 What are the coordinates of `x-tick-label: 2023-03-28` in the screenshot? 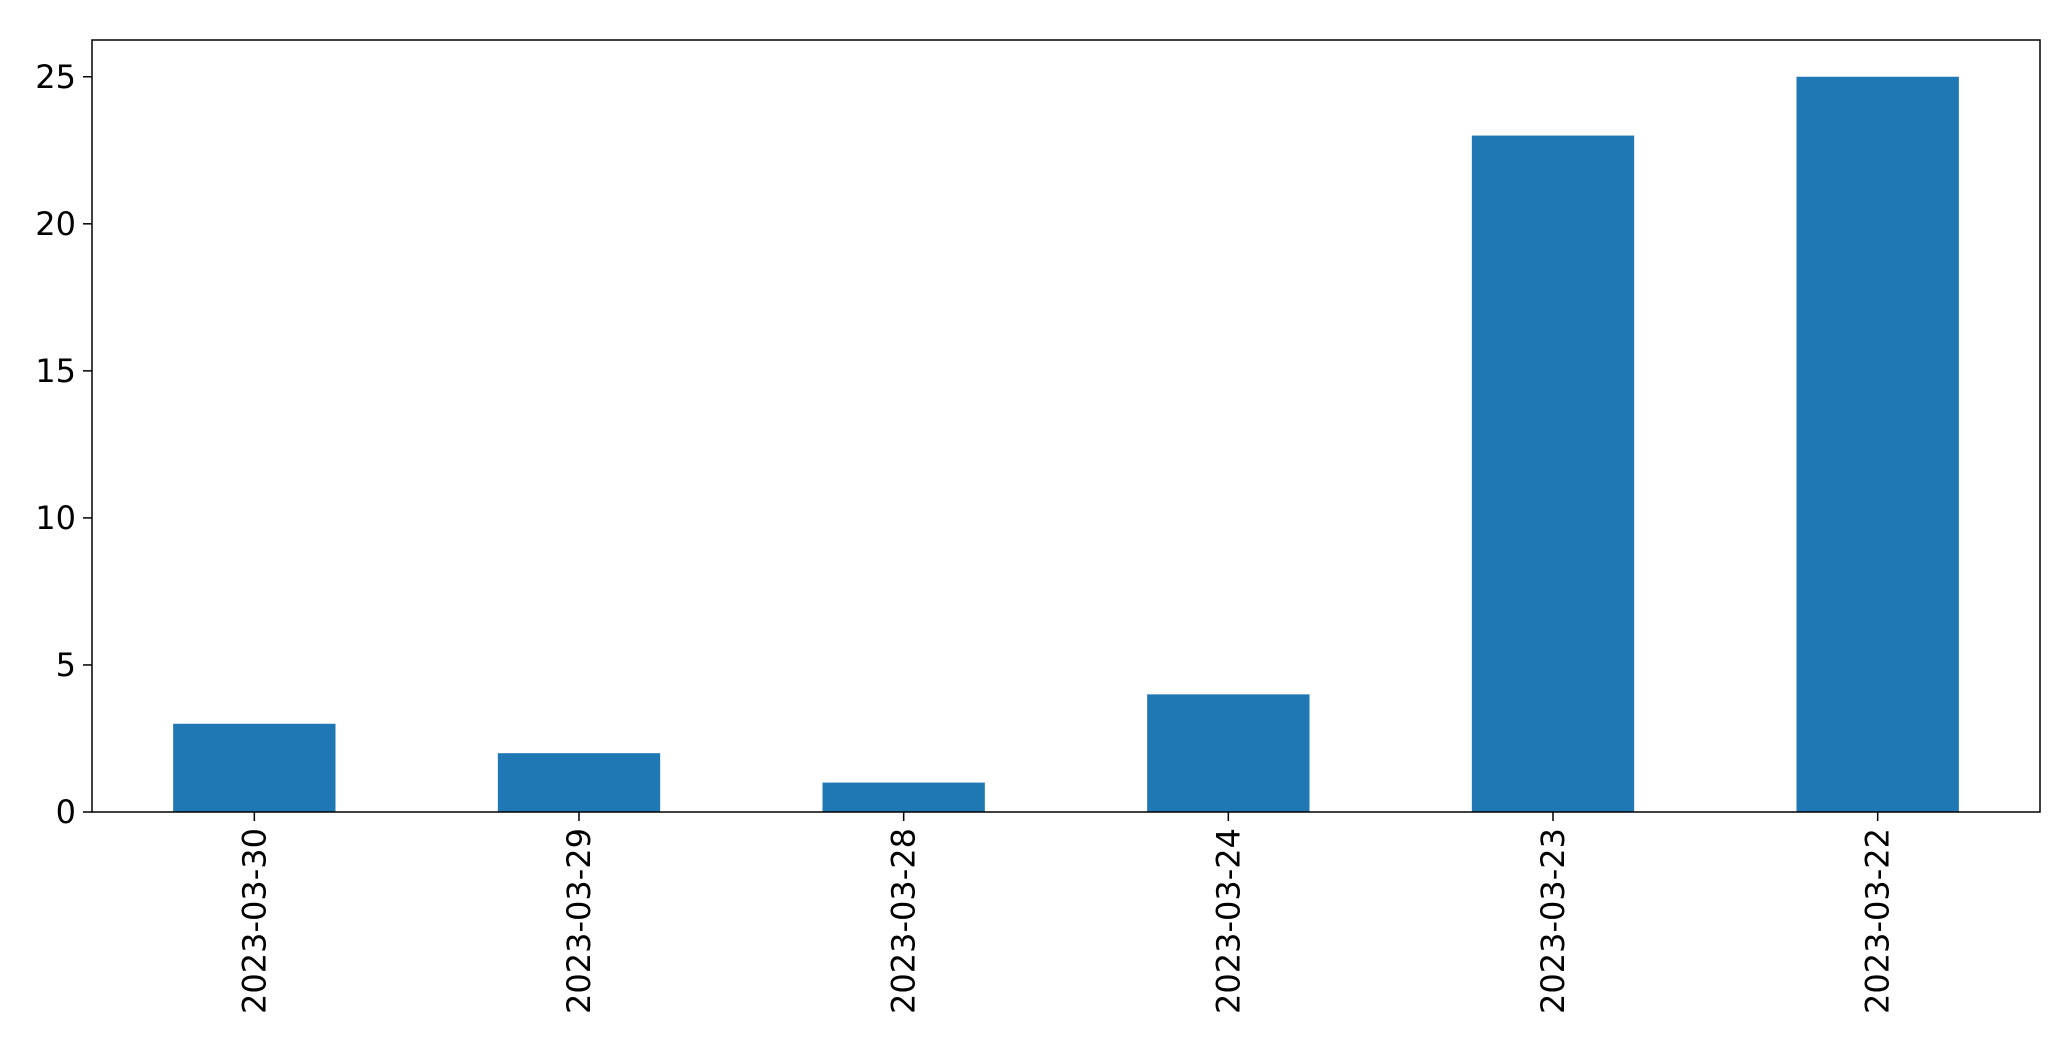 It's located at (904, 921).